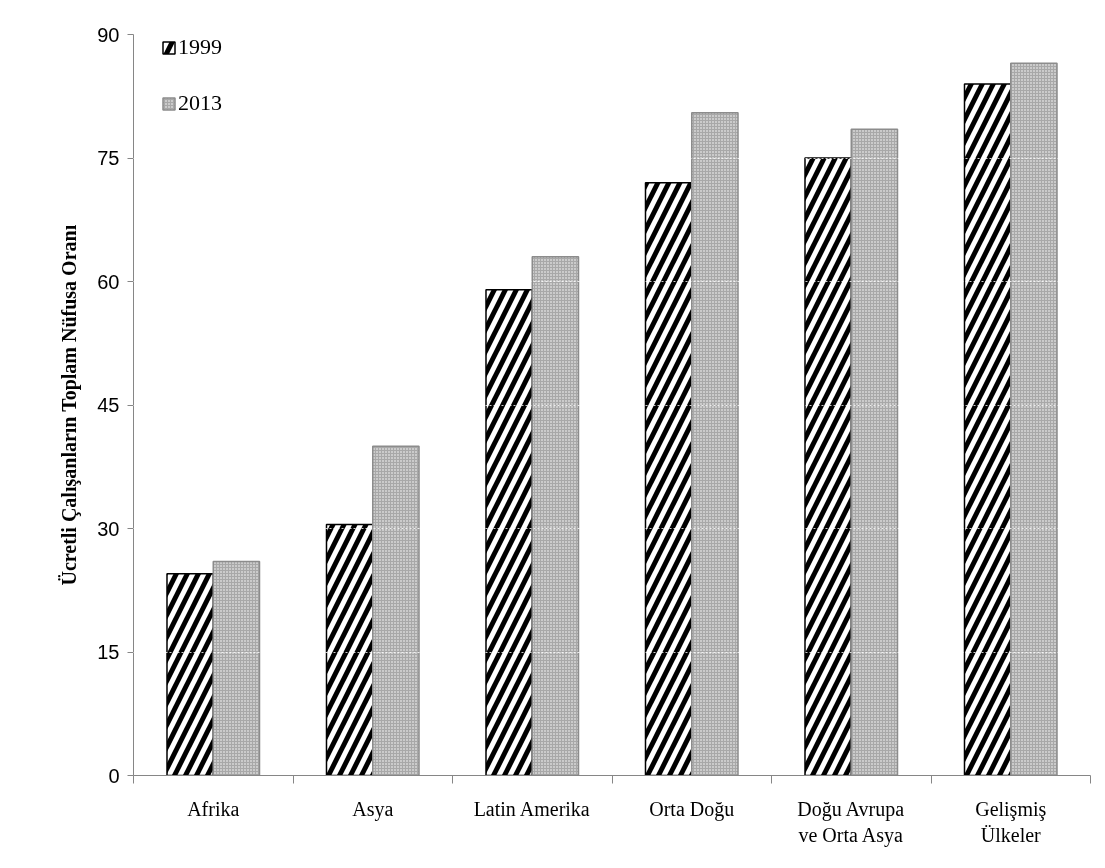 This screenshot has width=1105, height=868. Describe the element at coordinates (108, 652) in the screenshot. I see `y-tick-label: 15` at that location.